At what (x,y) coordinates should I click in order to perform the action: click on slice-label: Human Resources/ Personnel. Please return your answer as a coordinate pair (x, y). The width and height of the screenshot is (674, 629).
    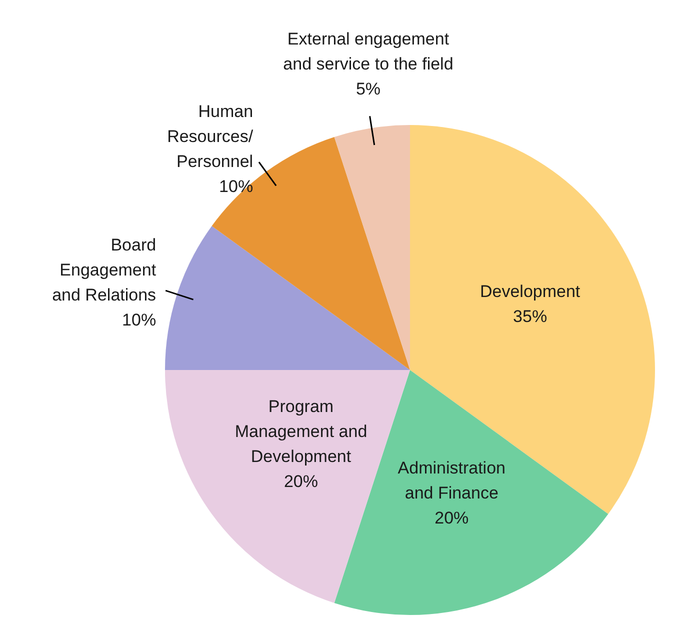
    Looking at the image, I should click on (210, 136).